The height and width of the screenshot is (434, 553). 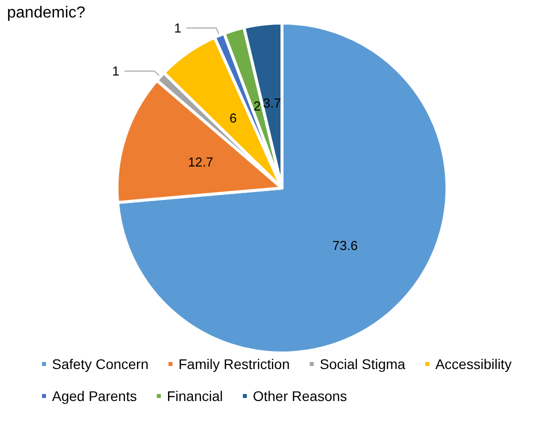 I want to click on chart-title: pandemic?, so click(x=46, y=13).